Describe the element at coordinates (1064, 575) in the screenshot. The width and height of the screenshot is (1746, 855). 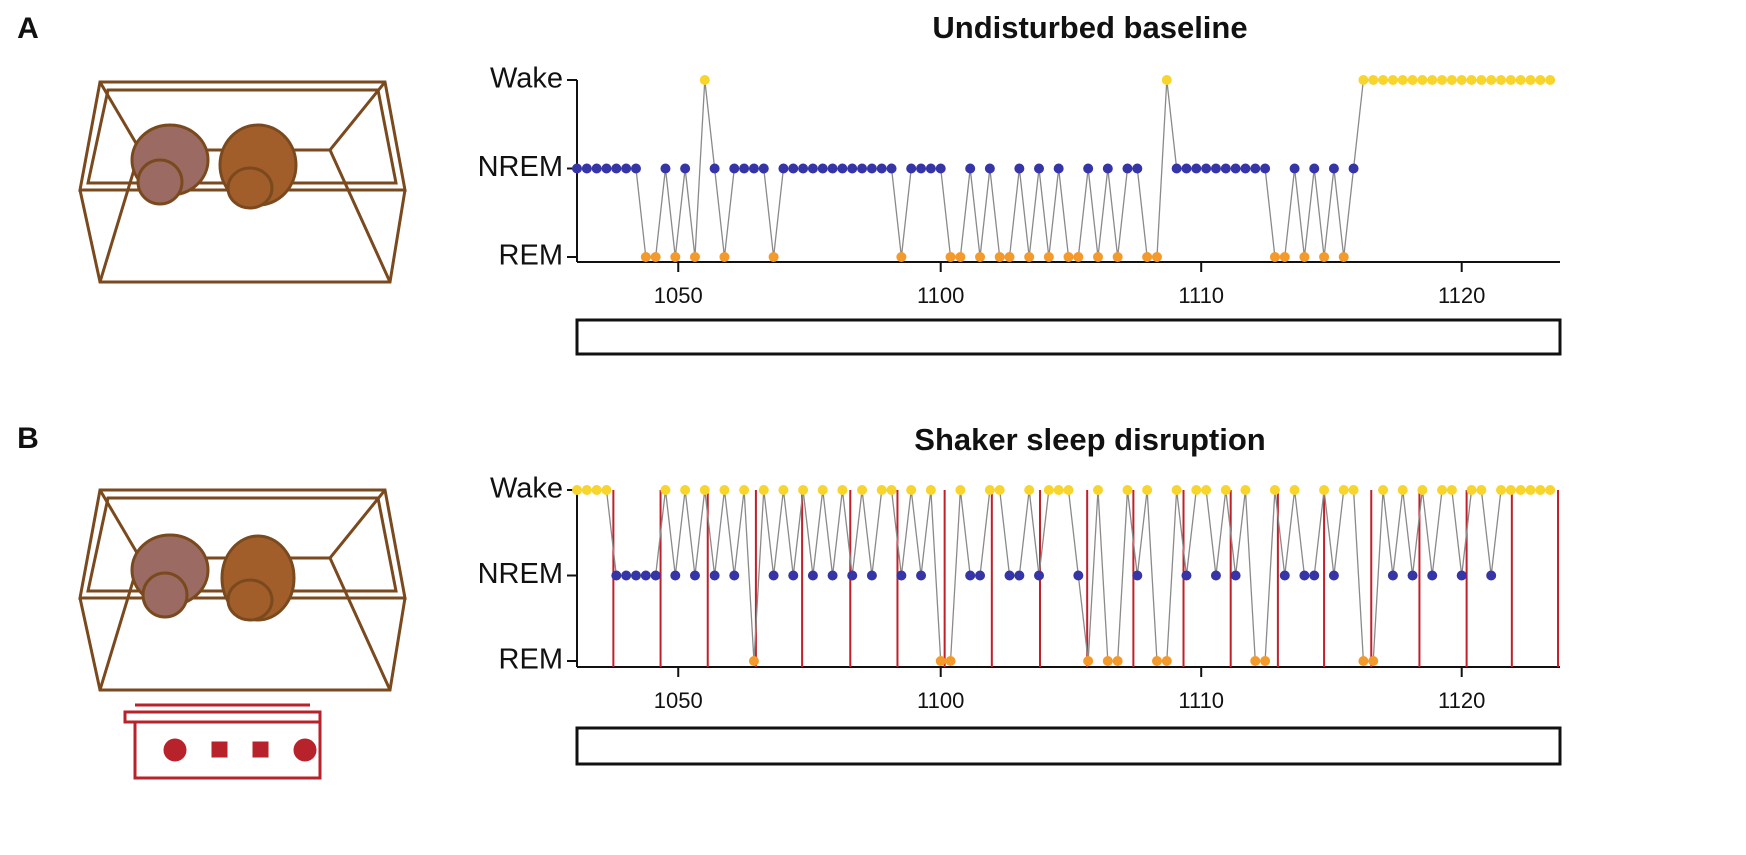
I see `hypnogram-line` at that location.